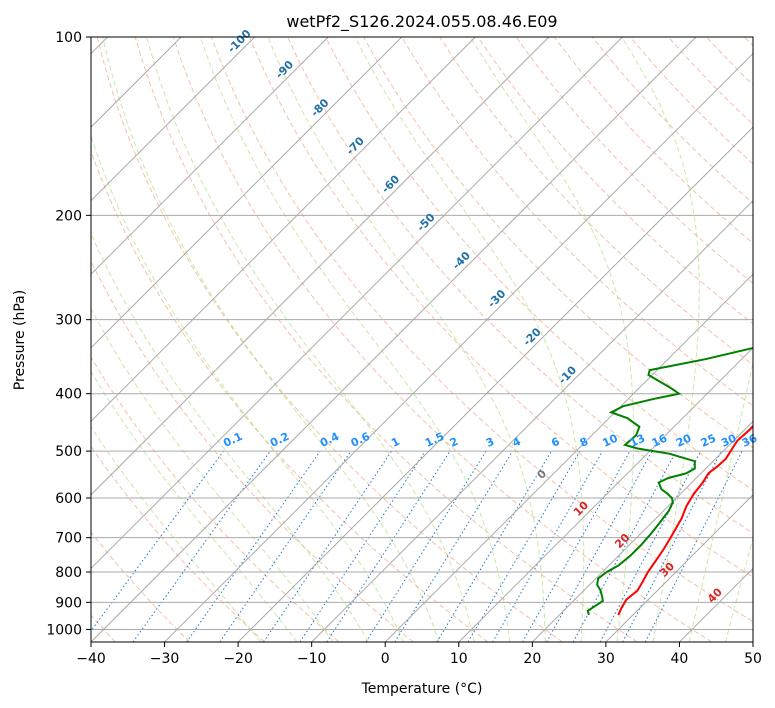 The height and width of the screenshot is (708, 775). I want to click on temperature-profile-line, so click(685, 520).